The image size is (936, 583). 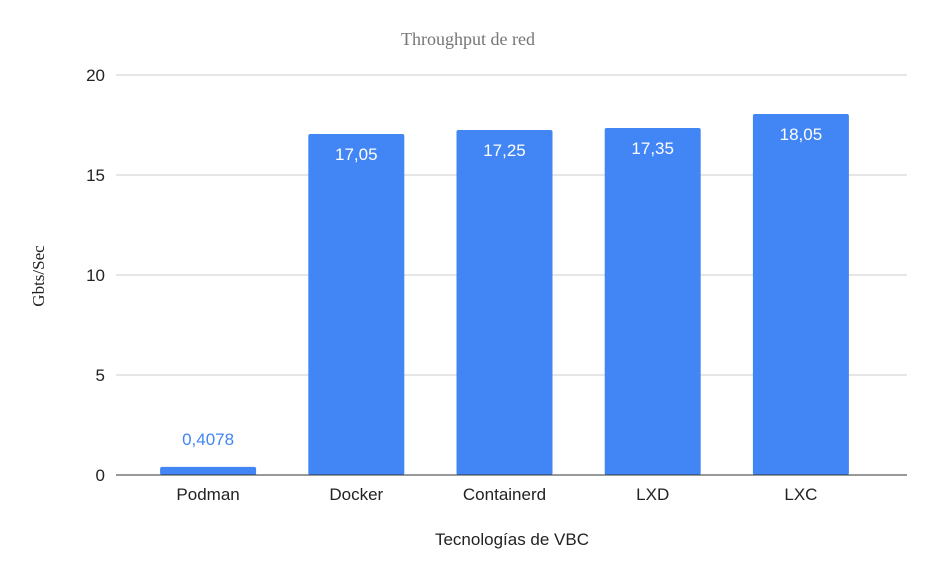 I want to click on y-tick-label: 10, so click(x=95, y=275).